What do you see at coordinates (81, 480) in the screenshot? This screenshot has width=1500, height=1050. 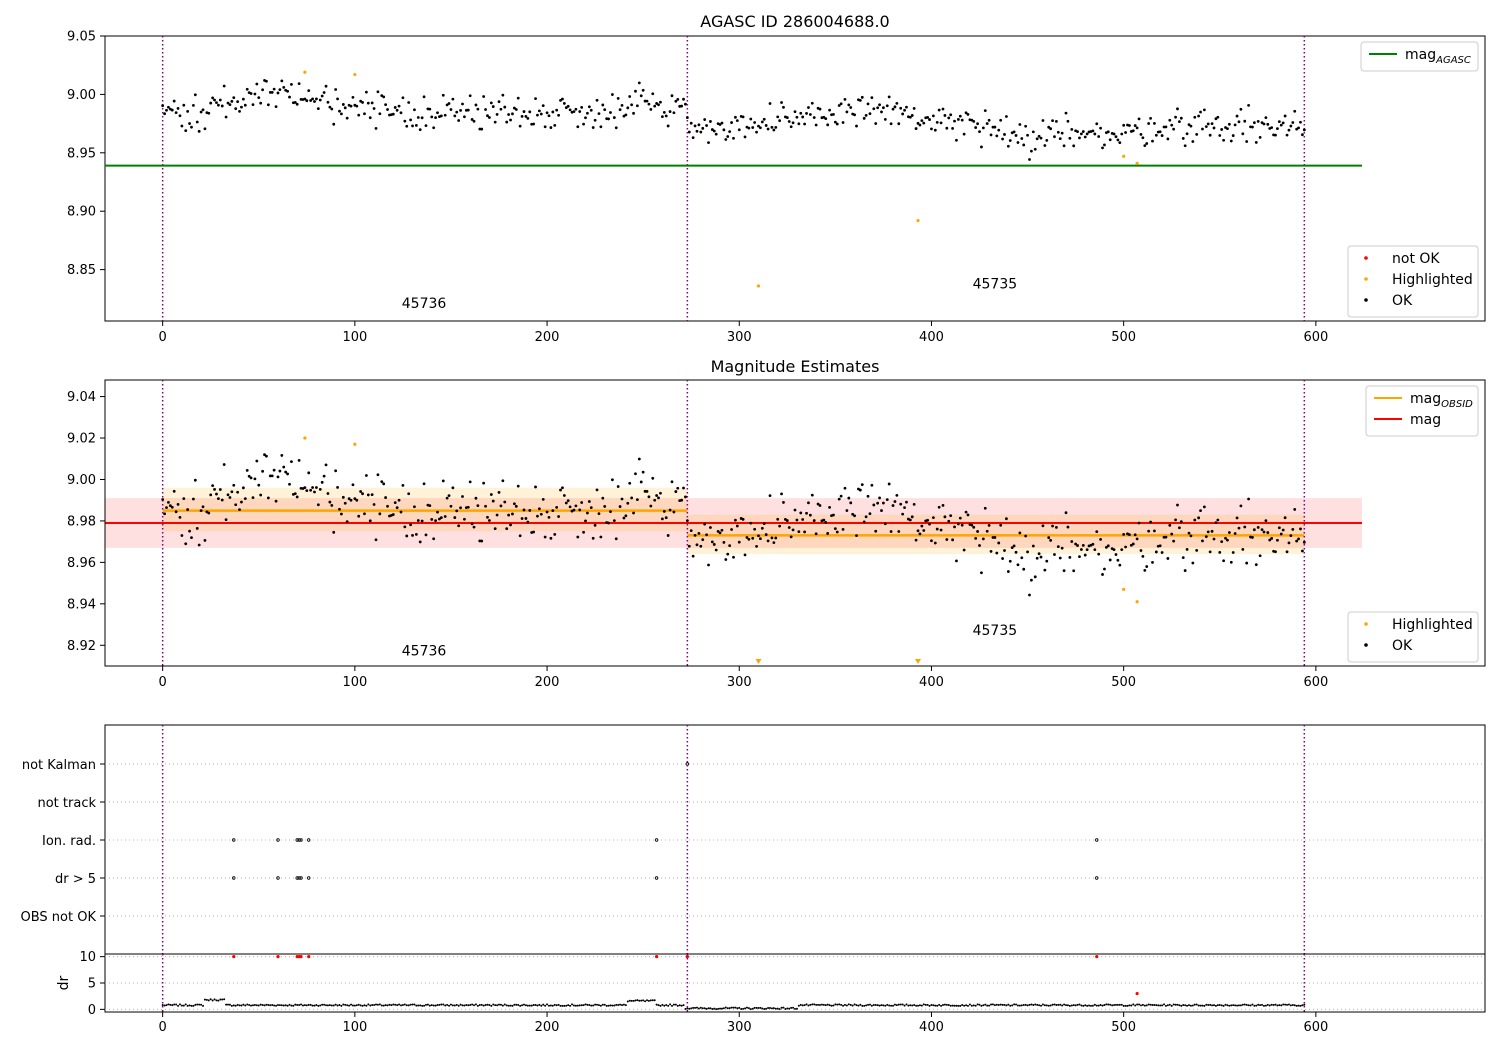 I see `panel2-y-tick-label-4: 9.00` at bounding box center [81, 480].